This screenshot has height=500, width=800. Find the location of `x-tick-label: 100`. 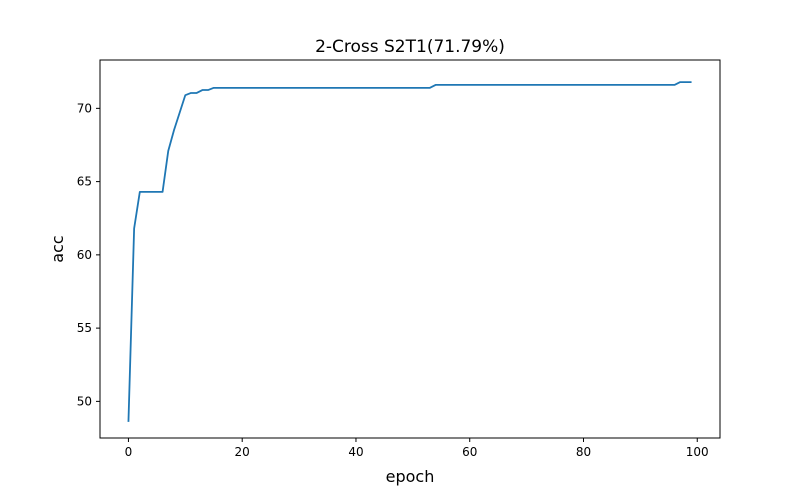

x-tick-label: 100 is located at coordinates (697, 452).